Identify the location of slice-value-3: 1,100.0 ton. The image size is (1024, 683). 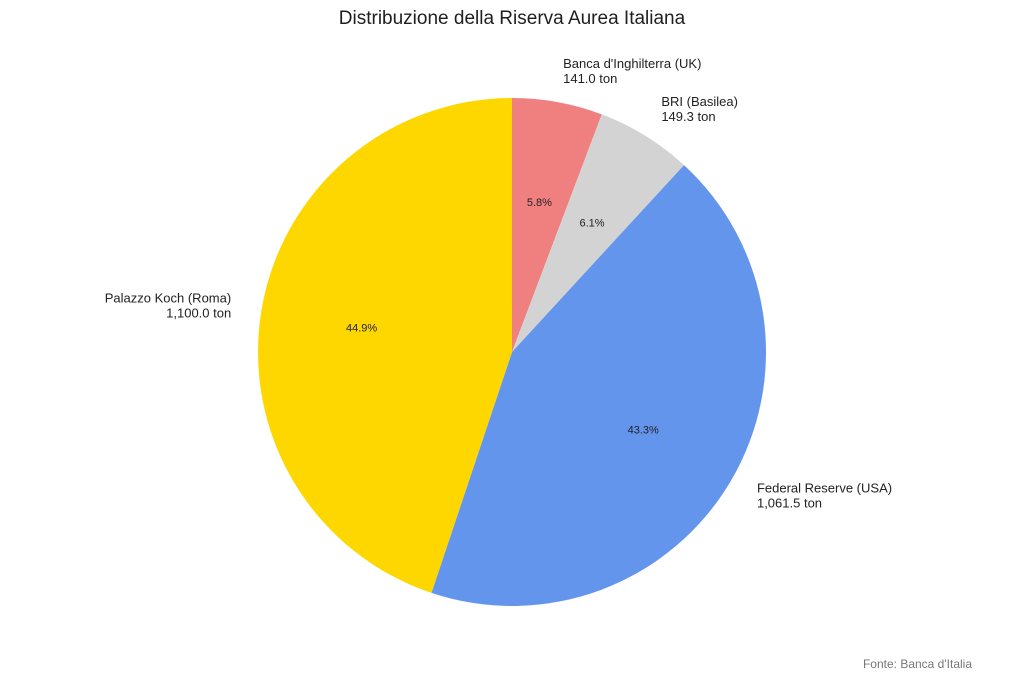
(198, 312).